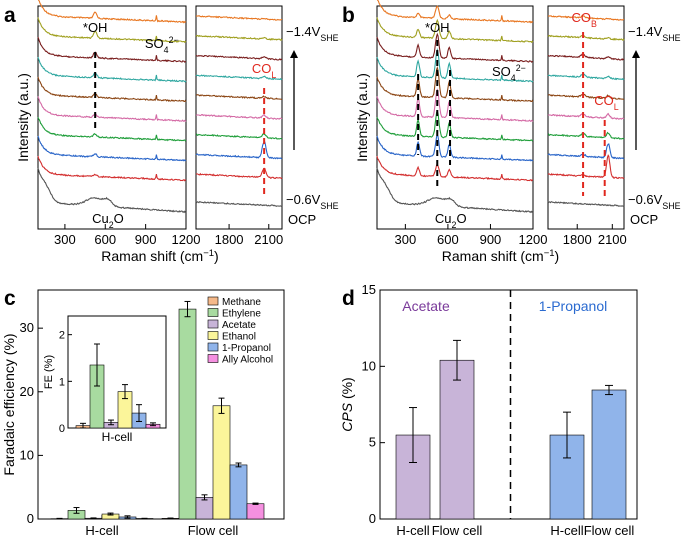 The image size is (687, 537). What do you see at coordinates (10, 15) in the screenshot?
I see `panel-letter-a: a` at bounding box center [10, 15].